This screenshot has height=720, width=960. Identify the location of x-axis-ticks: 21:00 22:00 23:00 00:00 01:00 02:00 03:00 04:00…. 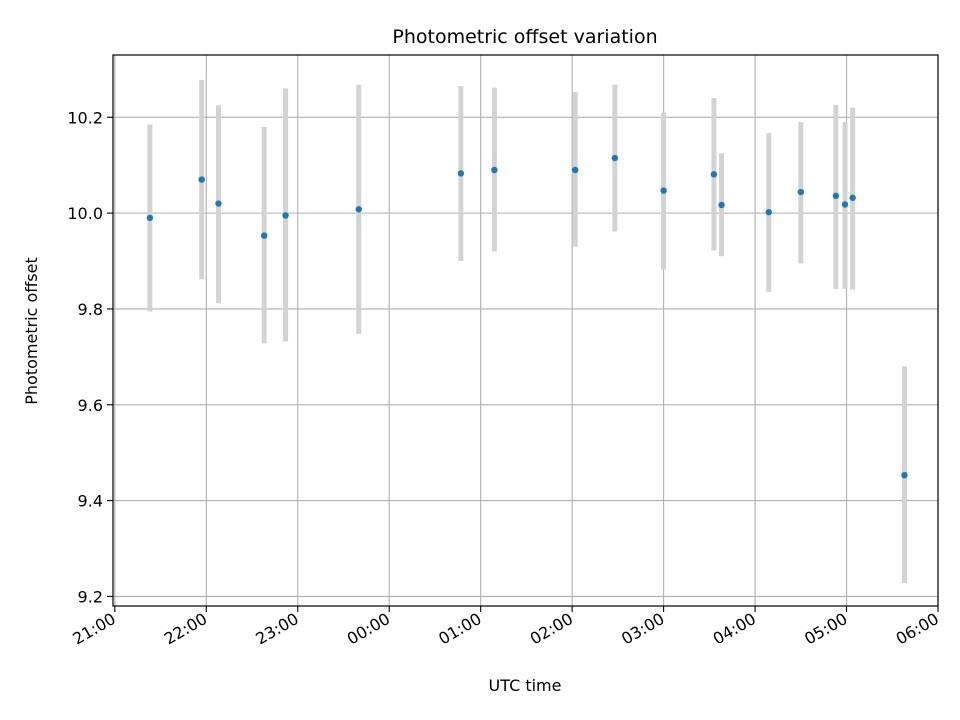
(505, 627).